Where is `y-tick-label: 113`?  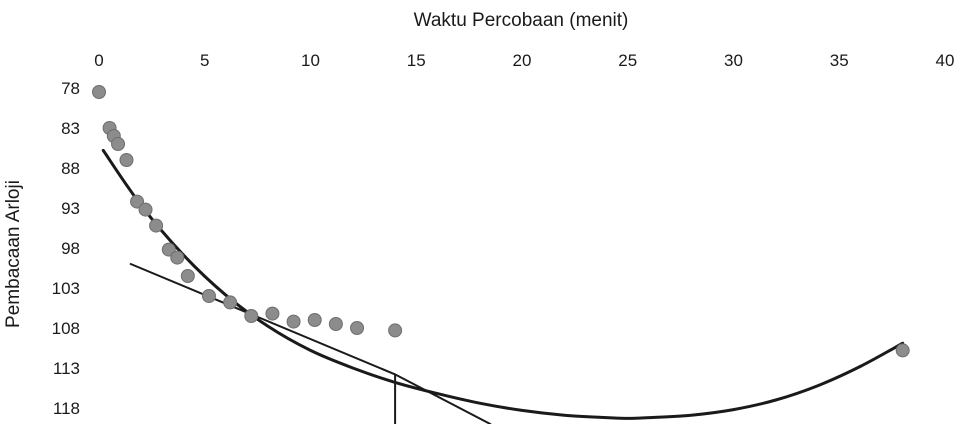
y-tick-label: 113 is located at coordinates (66, 368).